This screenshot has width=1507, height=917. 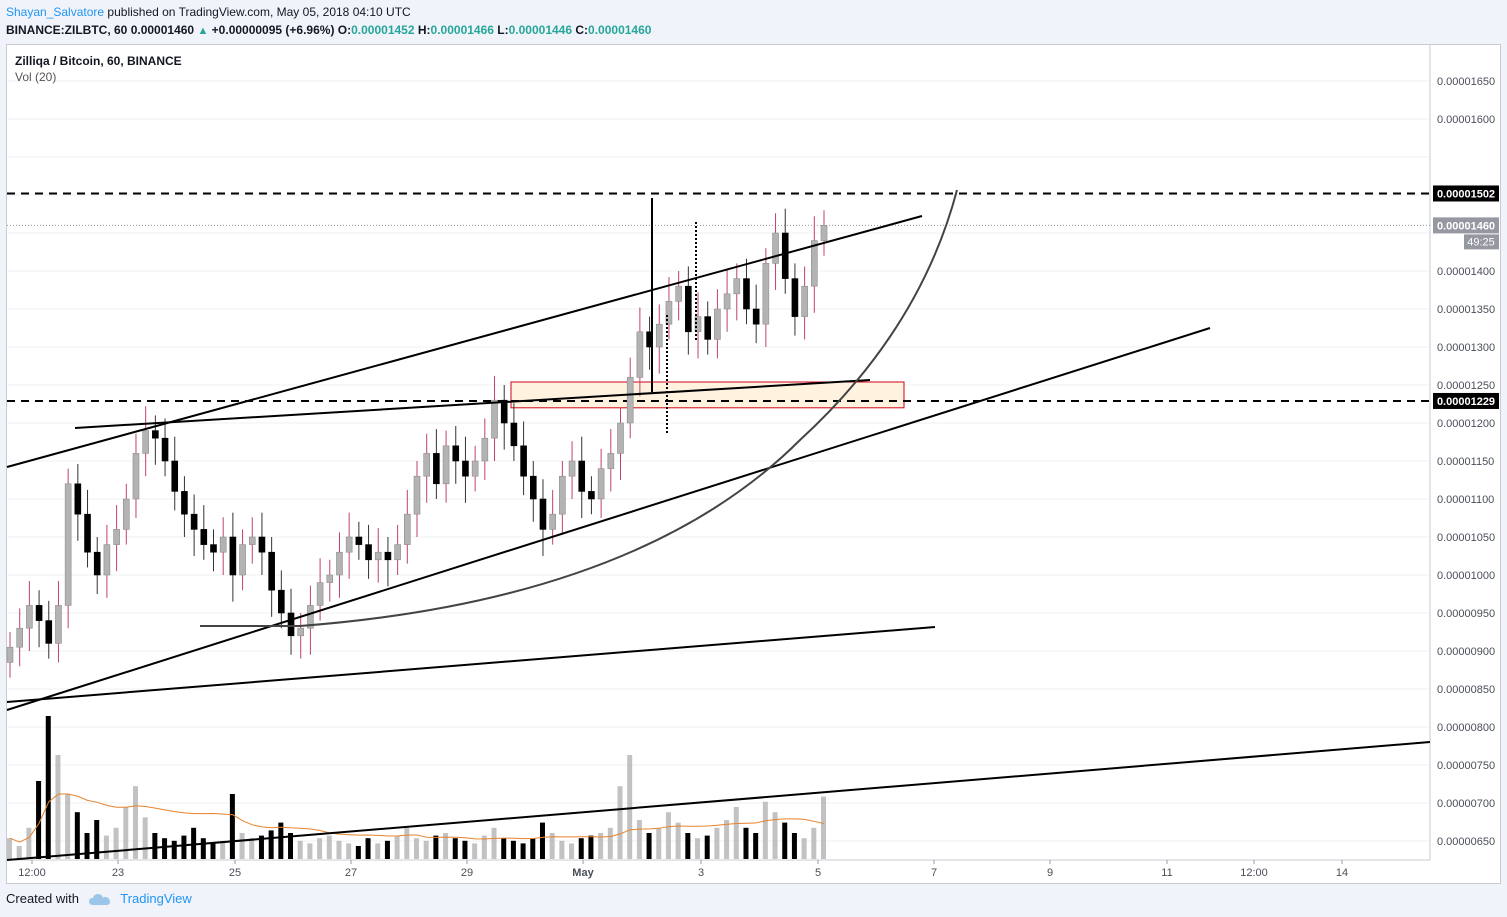 I want to click on x-tick-label: 5, so click(x=818, y=873).